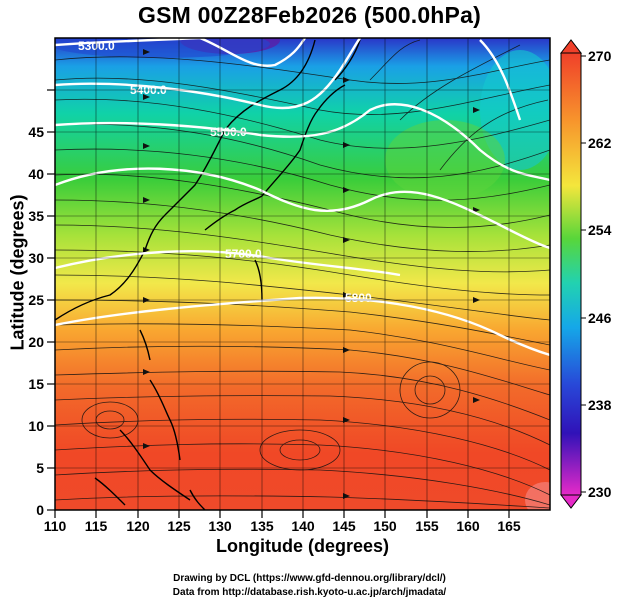 The image size is (619, 605). Describe the element at coordinates (302, 546) in the screenshot. I see `x-axis-label: Longitude (degrees)` at that location.